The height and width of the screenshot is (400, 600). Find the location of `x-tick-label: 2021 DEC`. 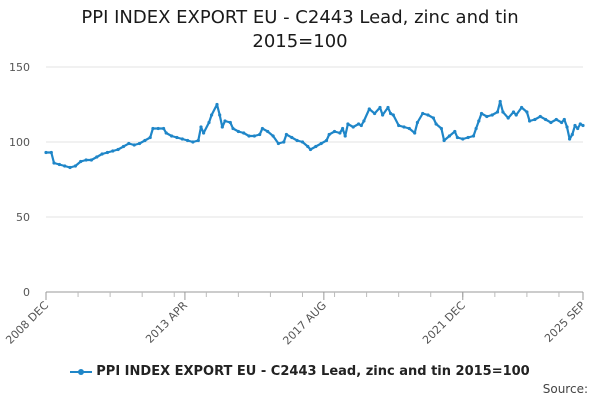

x-tick-label: 2021 DEC is located at coordinates (444, 323).